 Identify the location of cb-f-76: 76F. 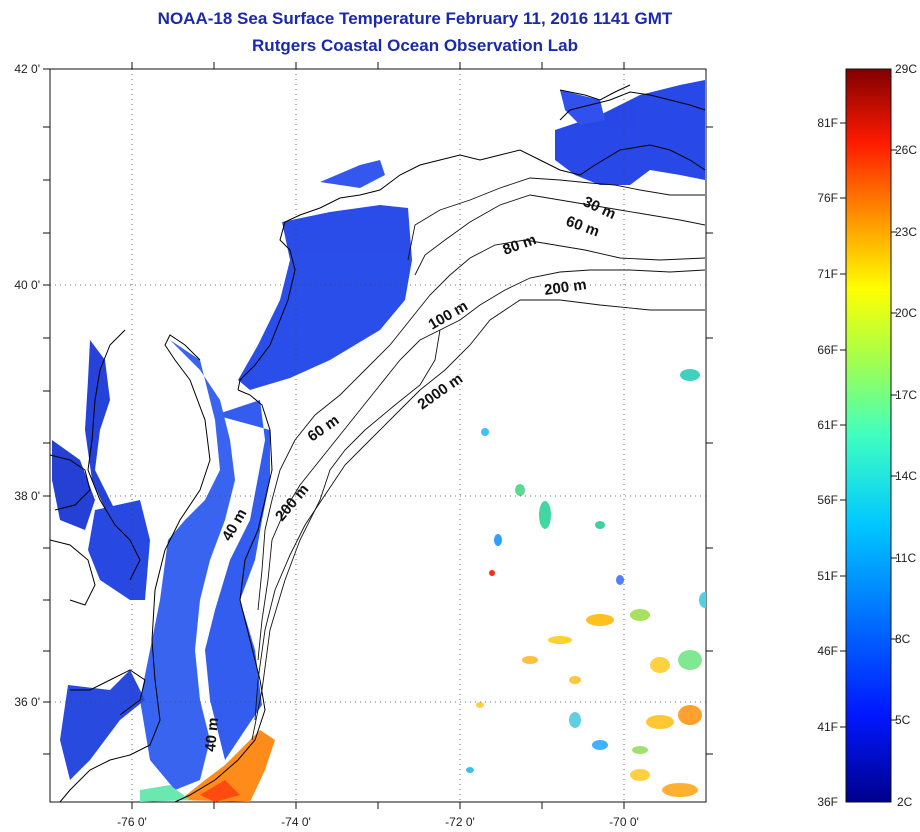
(827, 198).